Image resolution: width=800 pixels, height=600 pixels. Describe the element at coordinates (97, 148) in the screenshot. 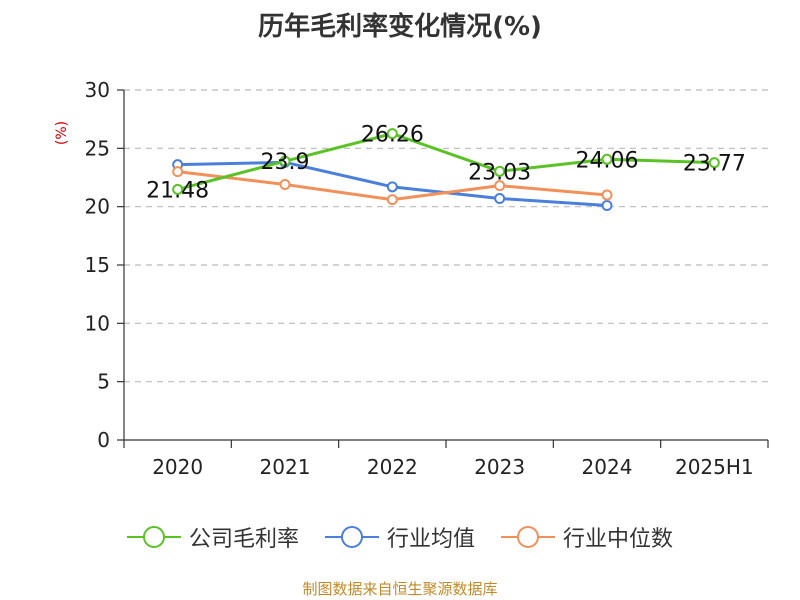

I see `y-tick-label: 25` at that location.